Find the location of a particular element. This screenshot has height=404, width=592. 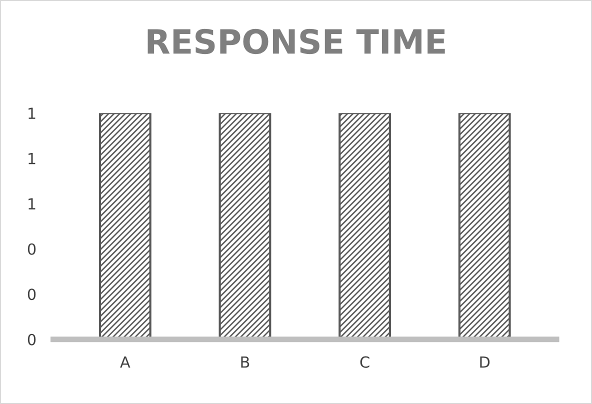

x-tick-label: D is located at coordinates (485, 362).